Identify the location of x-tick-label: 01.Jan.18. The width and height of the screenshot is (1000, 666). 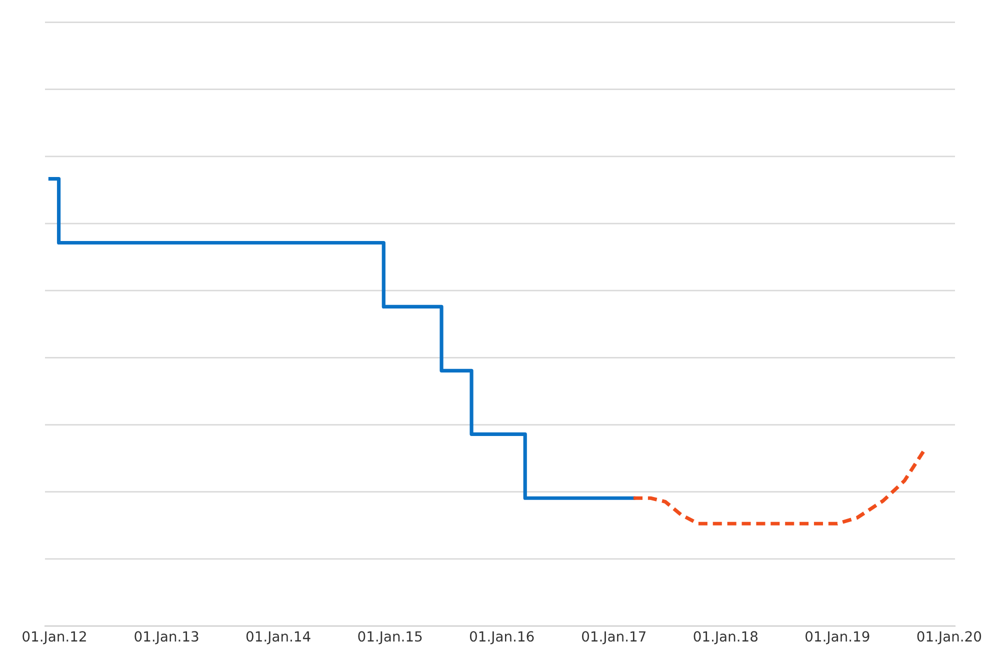
(726, 637).